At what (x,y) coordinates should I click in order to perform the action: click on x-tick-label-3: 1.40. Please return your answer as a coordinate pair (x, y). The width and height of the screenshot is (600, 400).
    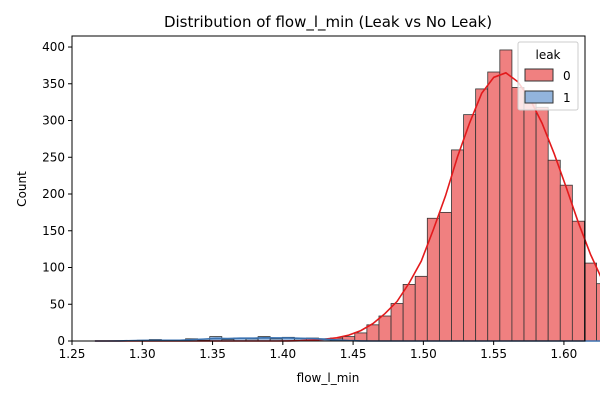
    Looking at the image, I should click on (282, 354).